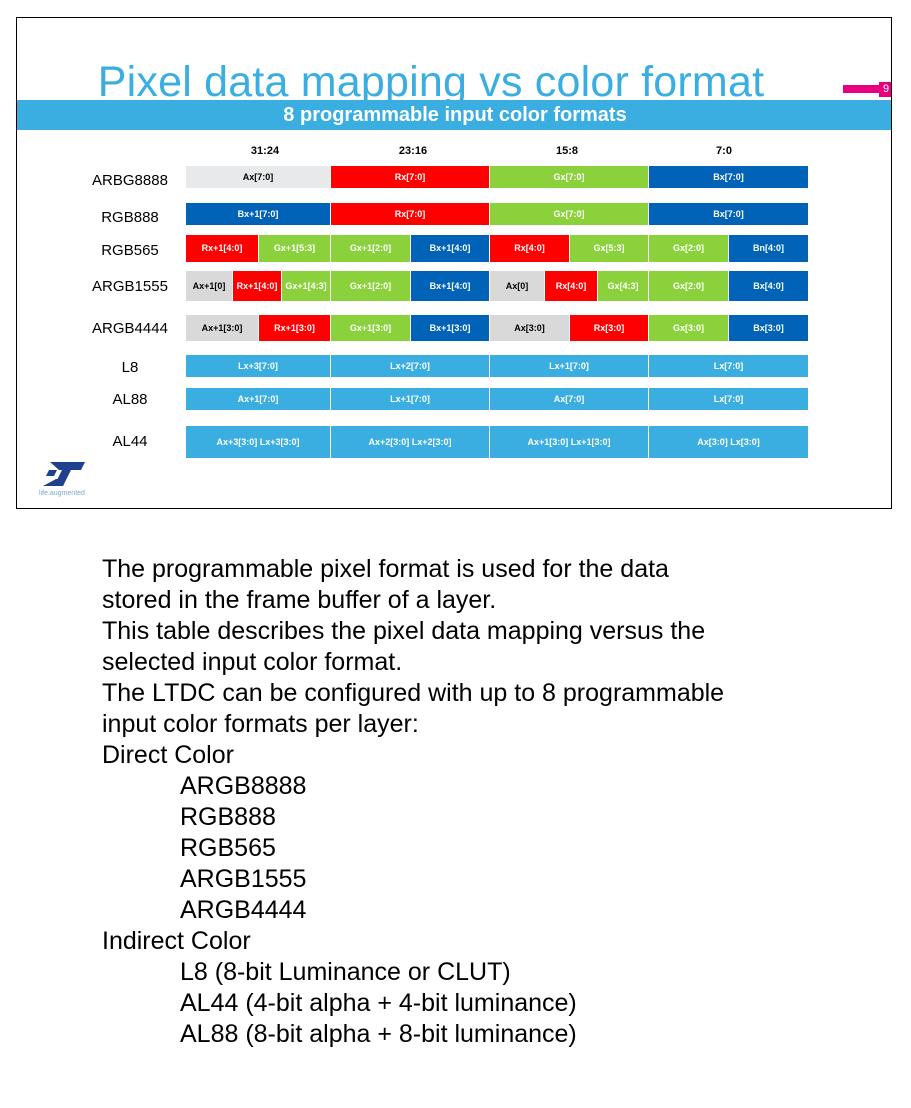  I want to click on format-cell: Ax[0], so click(517, 286).